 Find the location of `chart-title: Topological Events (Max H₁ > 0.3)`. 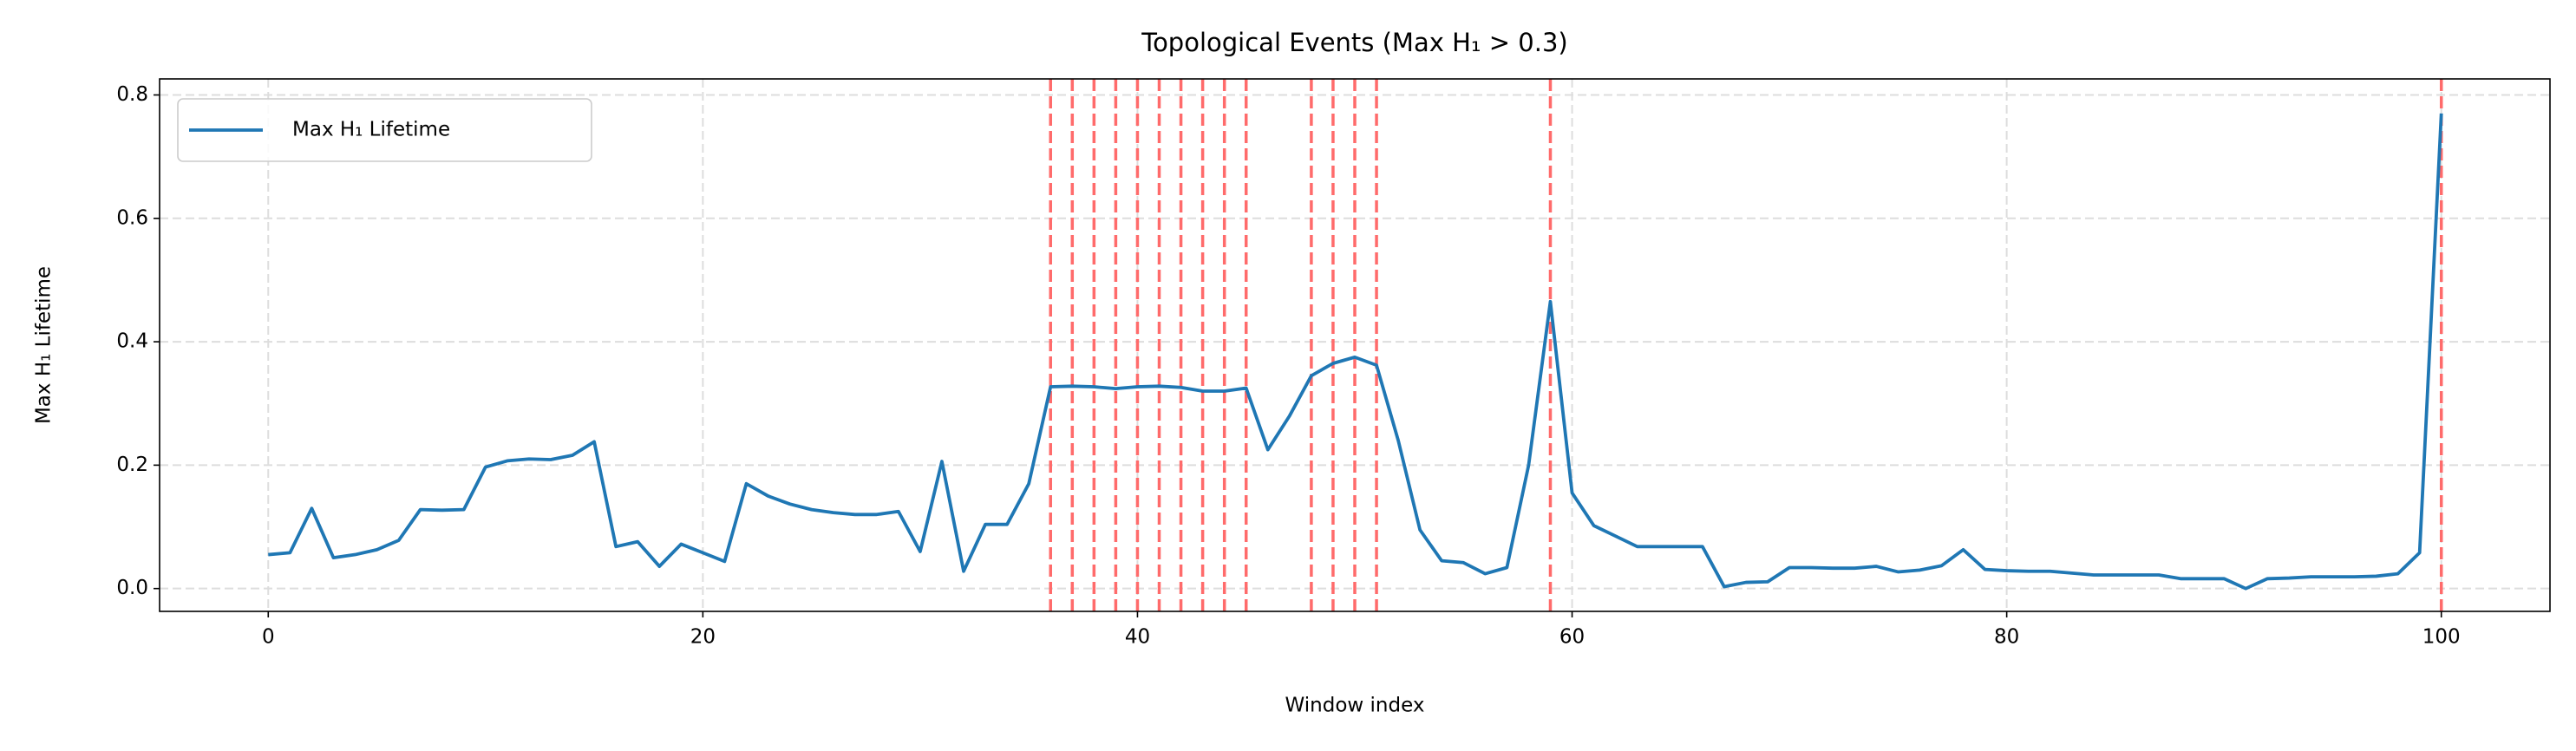

chart-title: Topological Events (Max H₁ > 0.3) is located at coordinates (1354, 42).